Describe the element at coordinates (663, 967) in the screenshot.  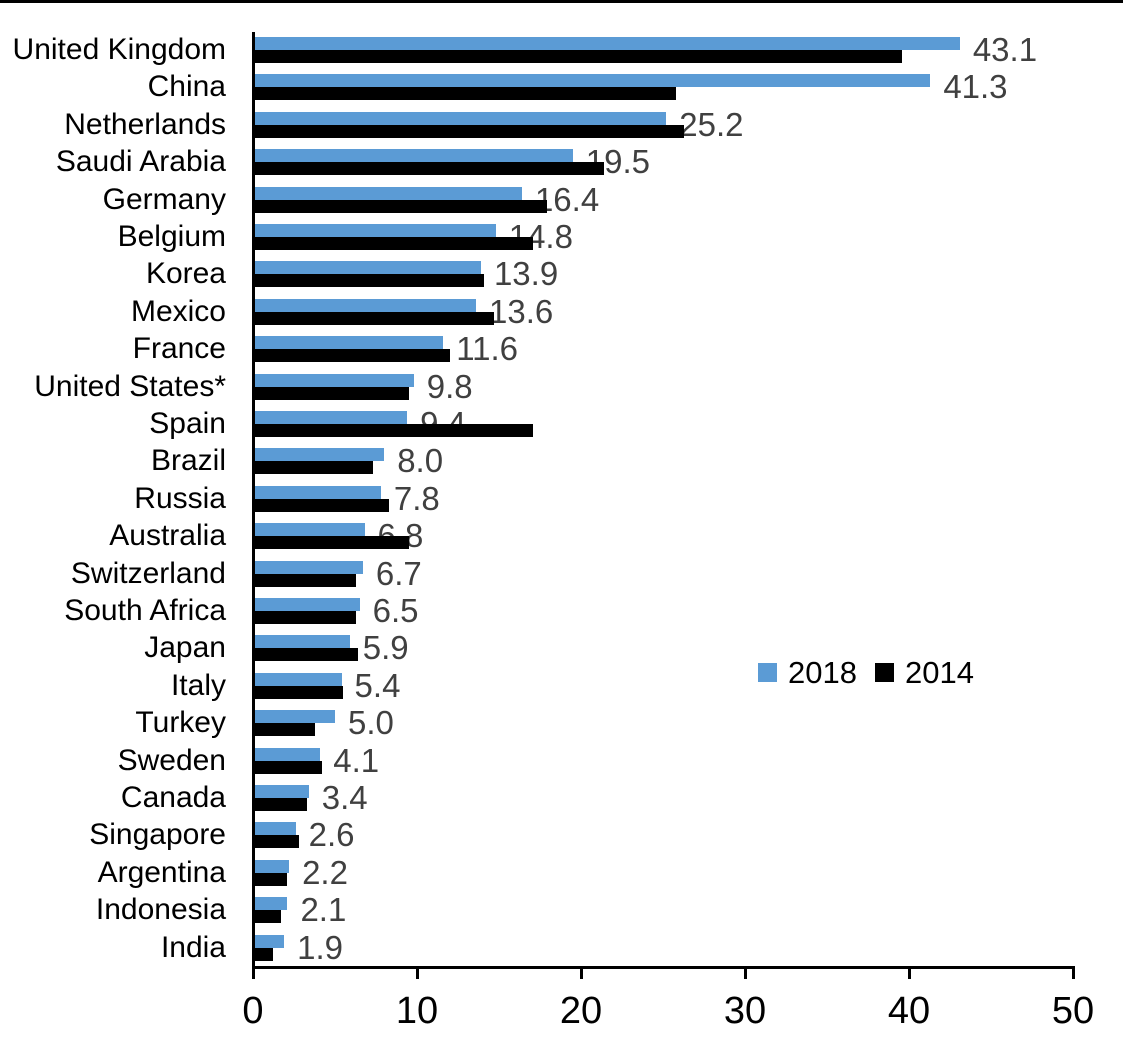
I see `x-axis-line` at that location.